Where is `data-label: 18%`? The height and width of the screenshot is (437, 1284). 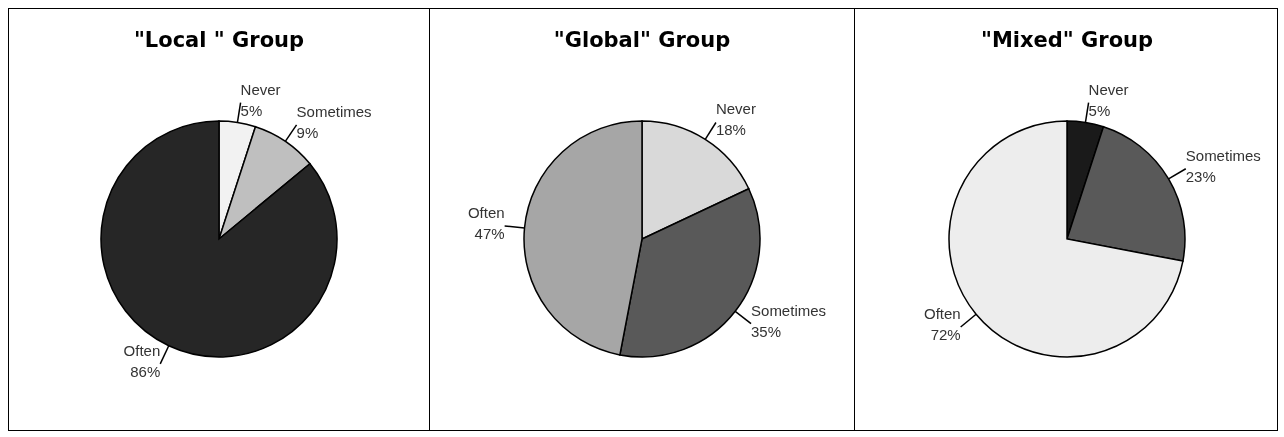 data-label: 18% is located at coordinates (730, 130).